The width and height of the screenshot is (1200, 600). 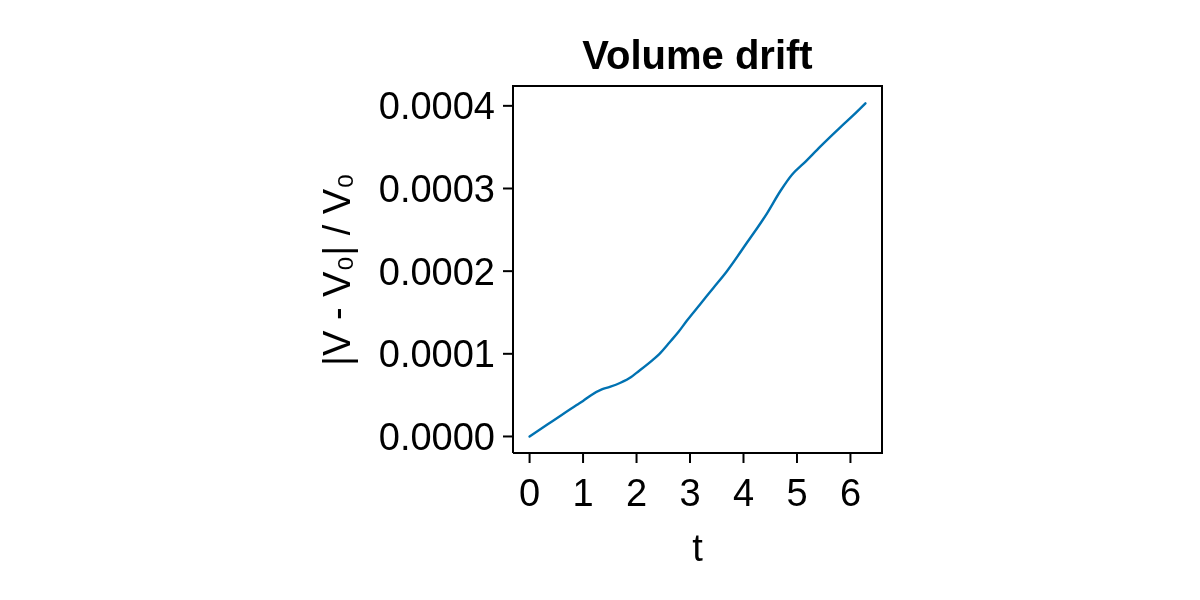 What do you see at coordinates (530, 492) in the screenshot?
I see `x-tick-label: 0` at bounding box center [530, 492].